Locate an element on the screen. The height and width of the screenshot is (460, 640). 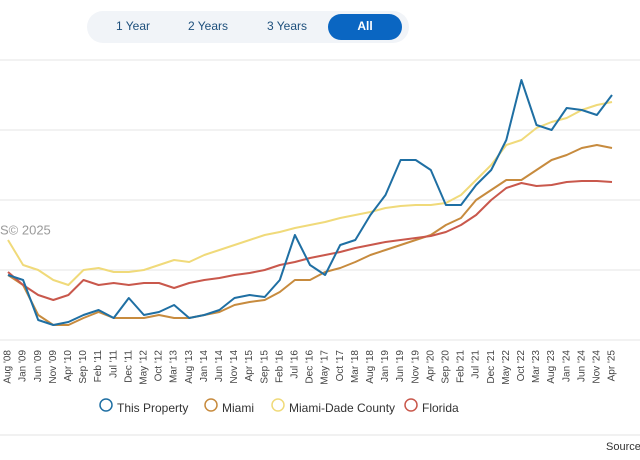
range-button: 2 Years is located at coordinates (208, 26).